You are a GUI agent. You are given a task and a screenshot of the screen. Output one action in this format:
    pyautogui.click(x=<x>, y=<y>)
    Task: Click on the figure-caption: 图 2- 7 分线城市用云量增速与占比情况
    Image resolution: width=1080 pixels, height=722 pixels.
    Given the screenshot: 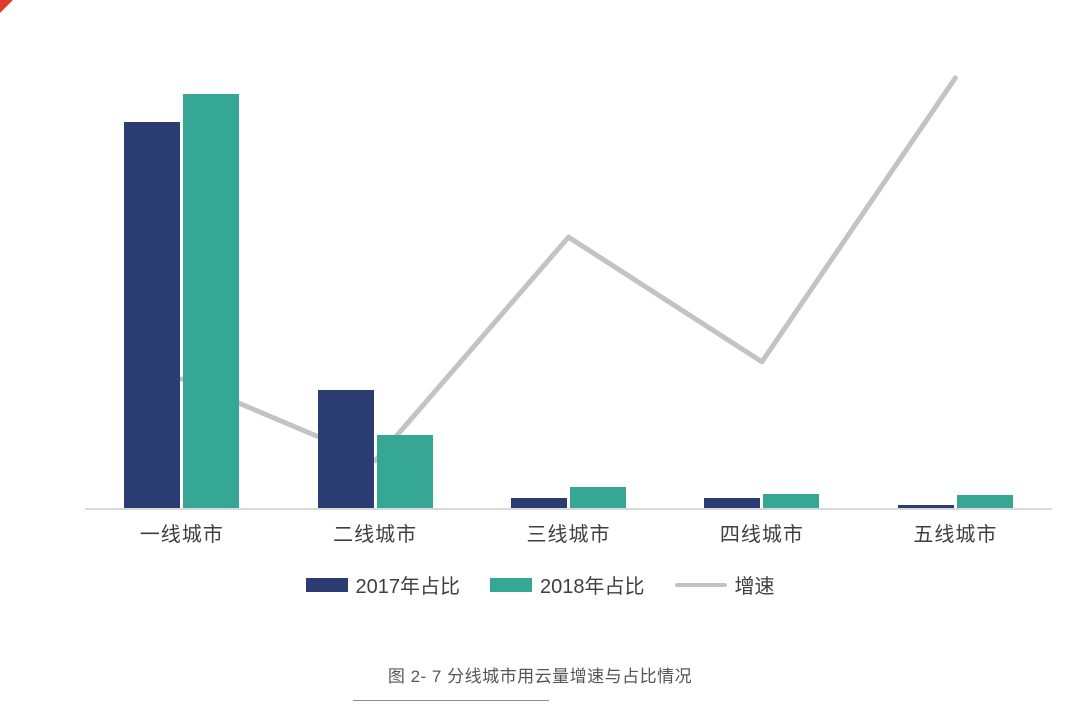 What is the action you would take?
    pyautogui.click(x=540, y=676)
    